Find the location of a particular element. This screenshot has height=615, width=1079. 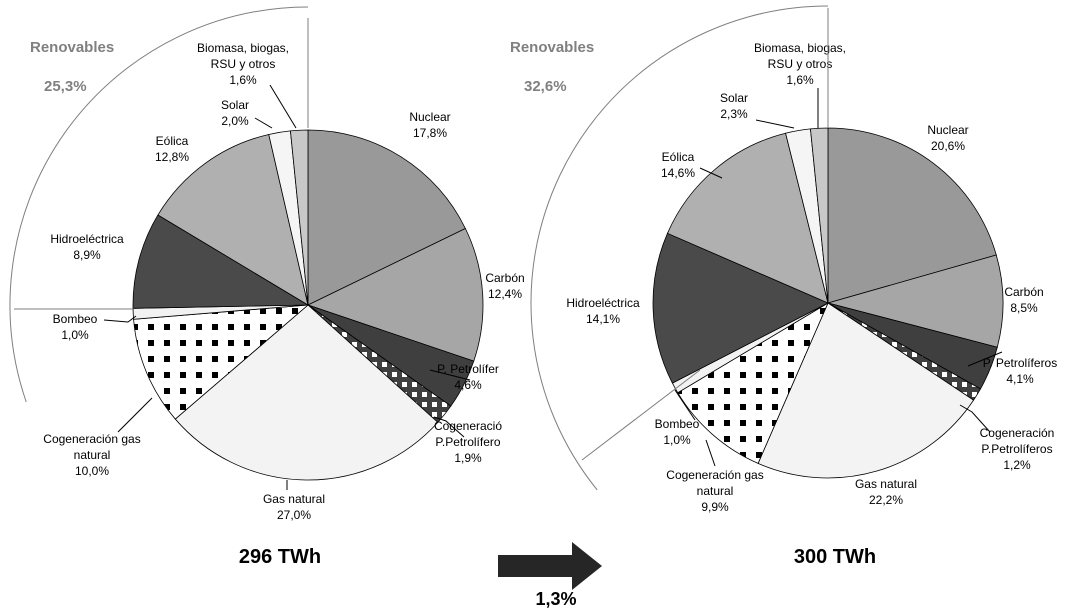

pie-1-label-line: Biomasa, biogas, is located at coordinates (243, 48).